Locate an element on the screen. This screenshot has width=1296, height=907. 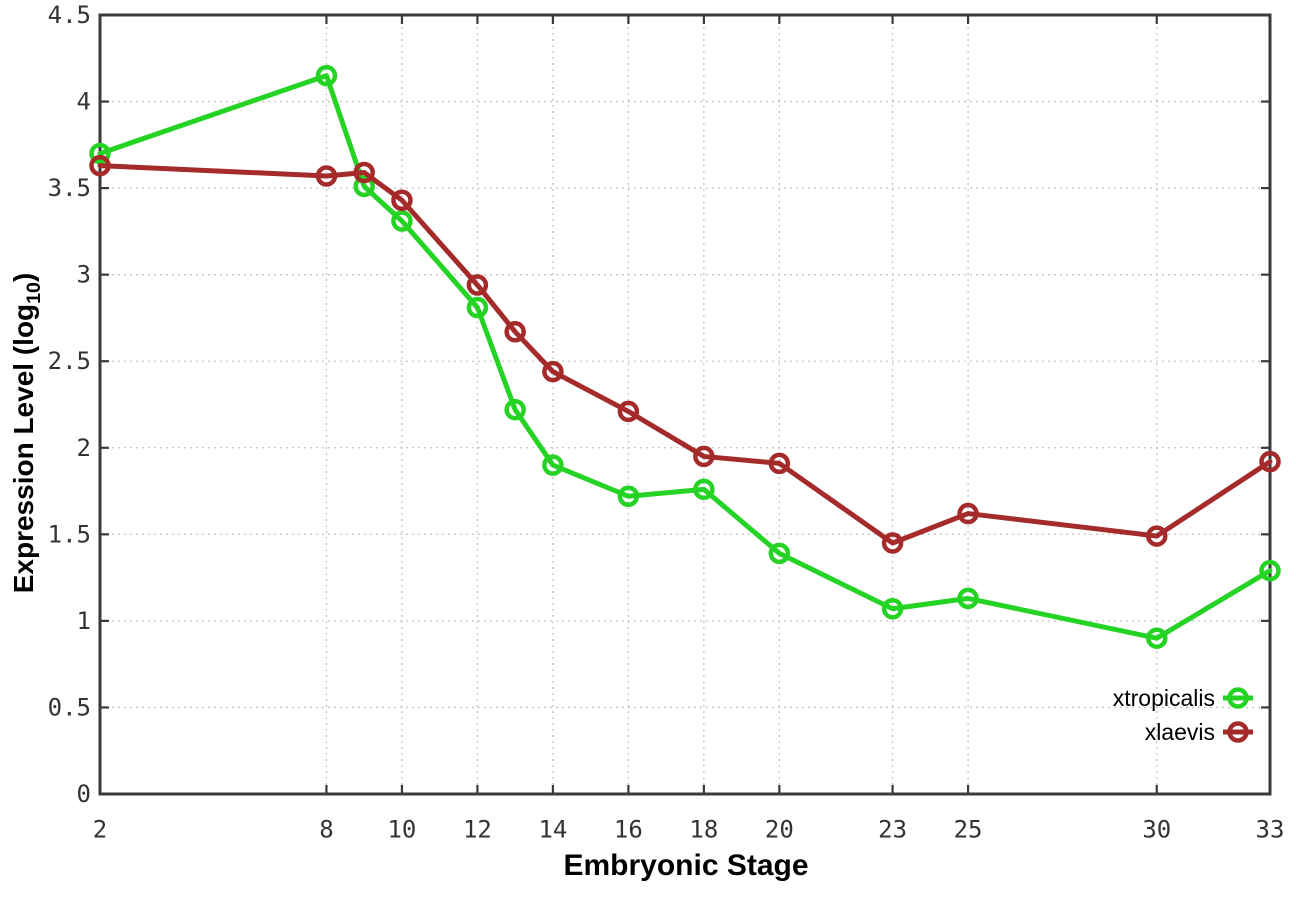
y-tick-label-3.5: 3.5 is located at coordinates (69, 188).